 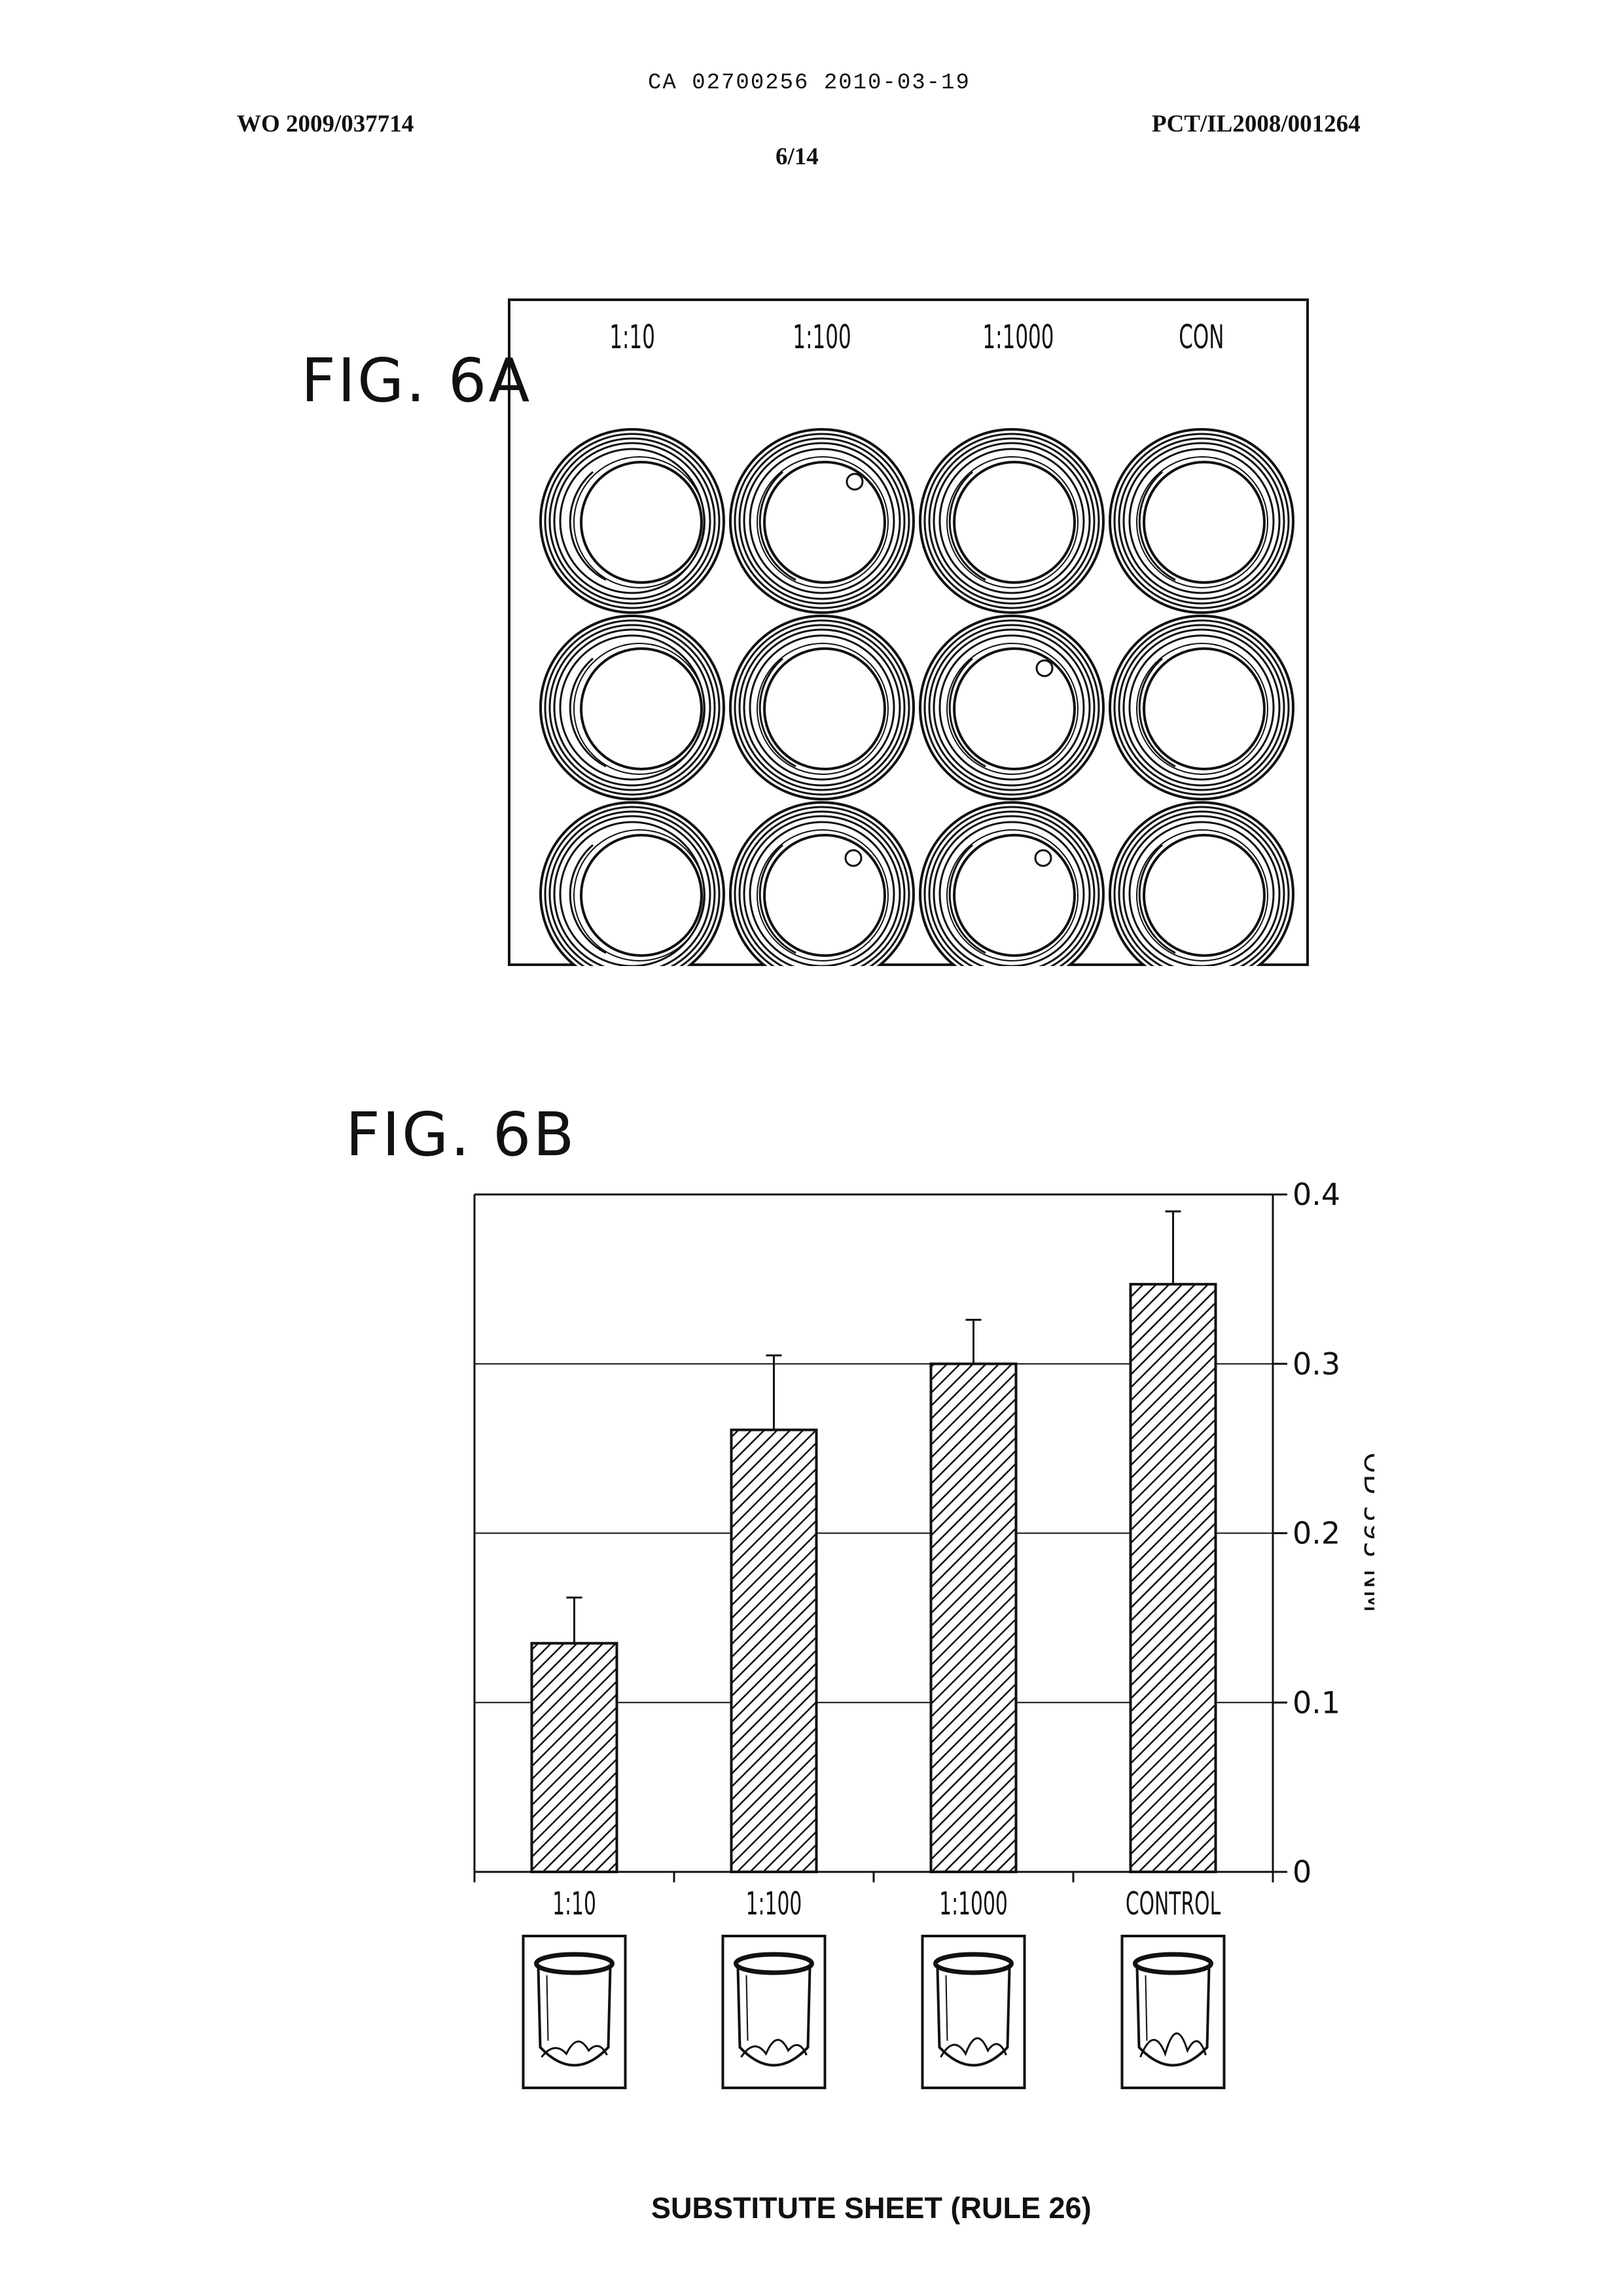 What do you see at coordinates (1018, 337) in the screenshot?
I see `plate-col-label: 1:1000` at bounding box center [1018, 337].